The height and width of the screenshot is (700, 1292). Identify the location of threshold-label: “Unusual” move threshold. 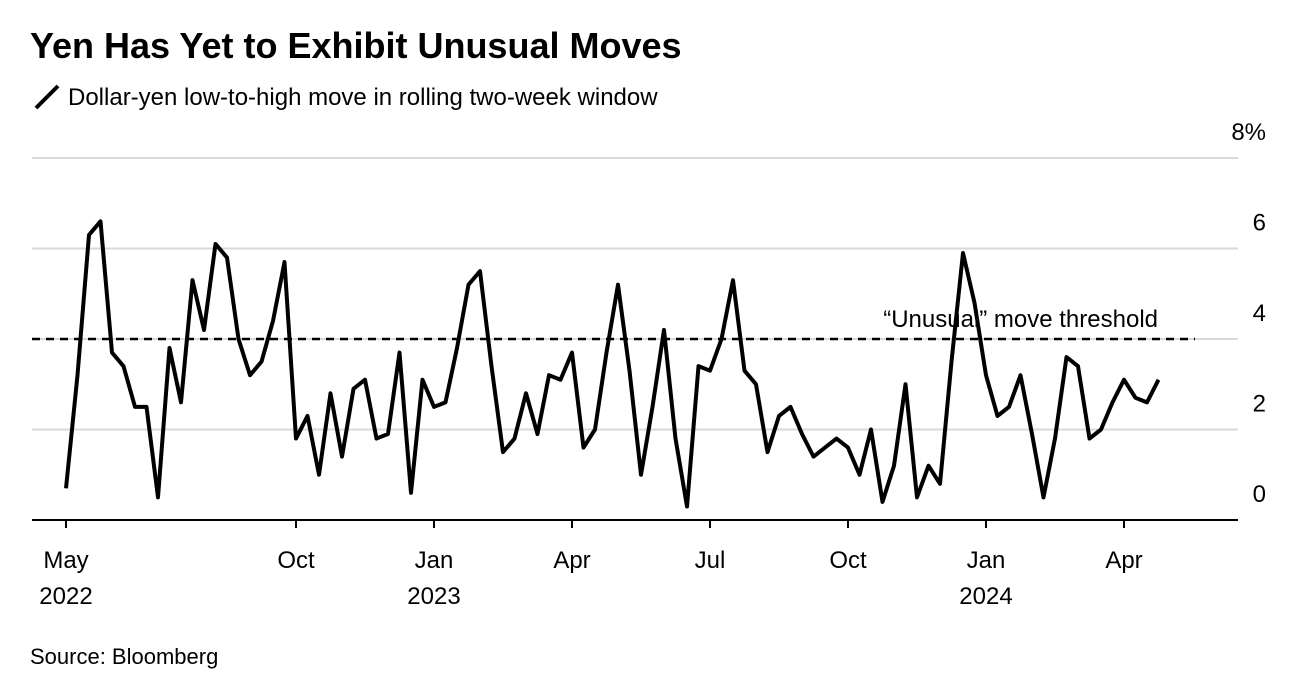
(1020, 319).